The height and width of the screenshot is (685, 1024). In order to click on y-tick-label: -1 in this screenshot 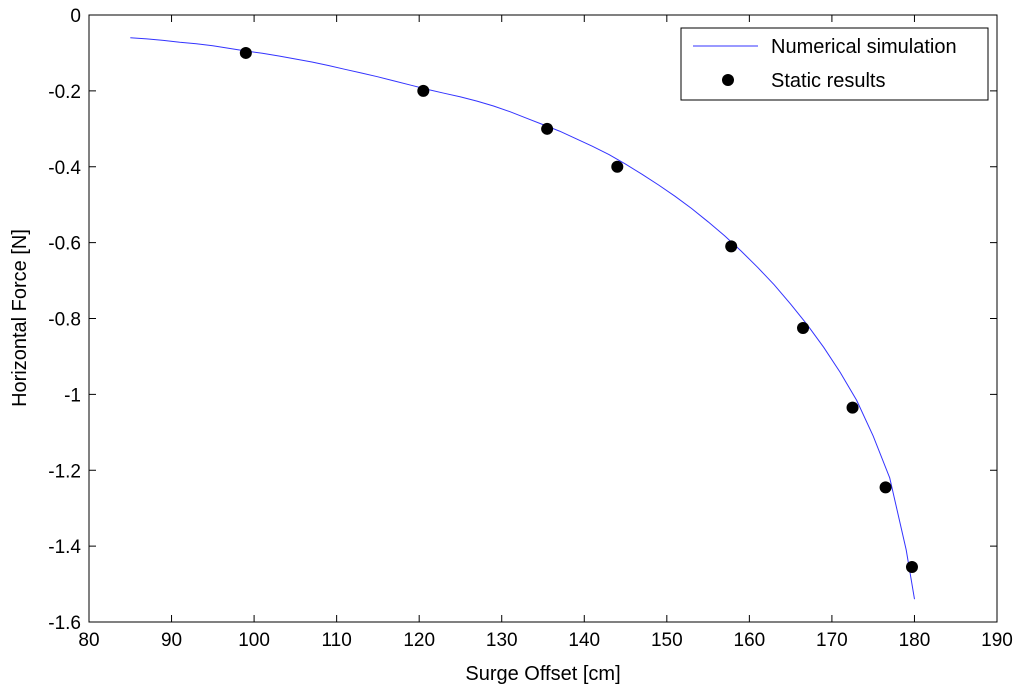, I will do `click(72, 395)`.